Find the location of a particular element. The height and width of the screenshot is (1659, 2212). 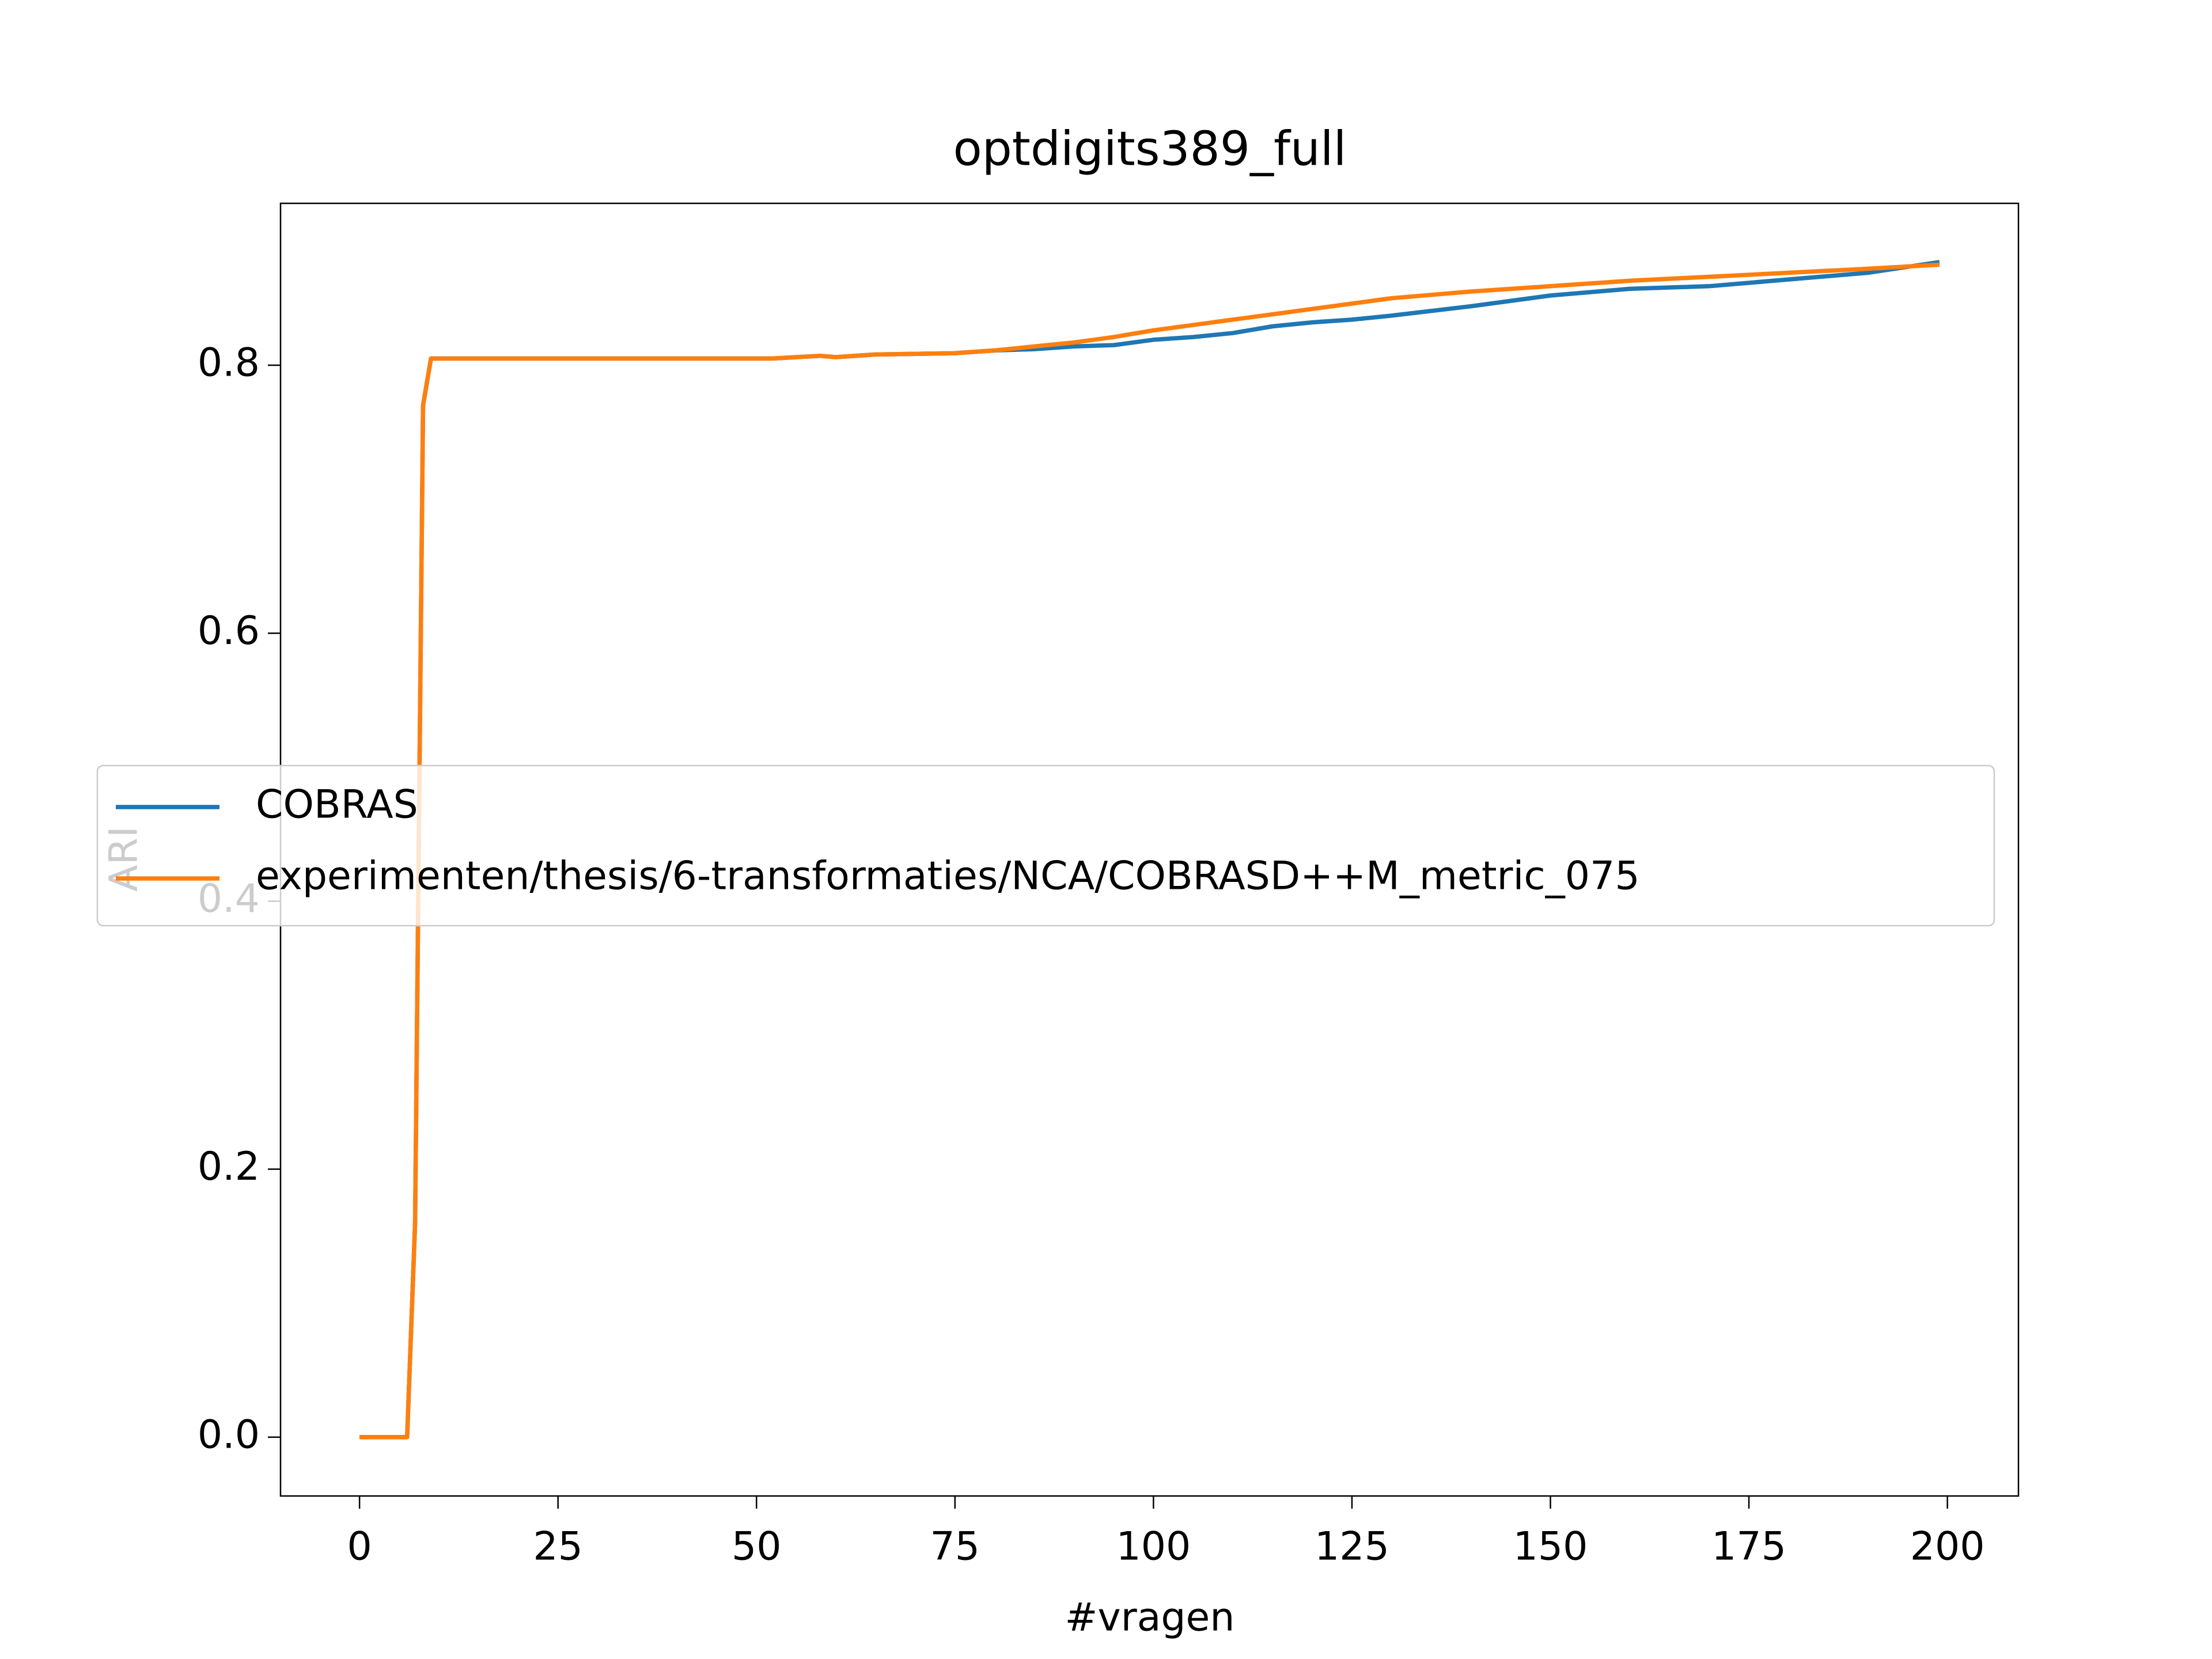

x-axis-label: #vragen is located at coordinates (1150, 1618).